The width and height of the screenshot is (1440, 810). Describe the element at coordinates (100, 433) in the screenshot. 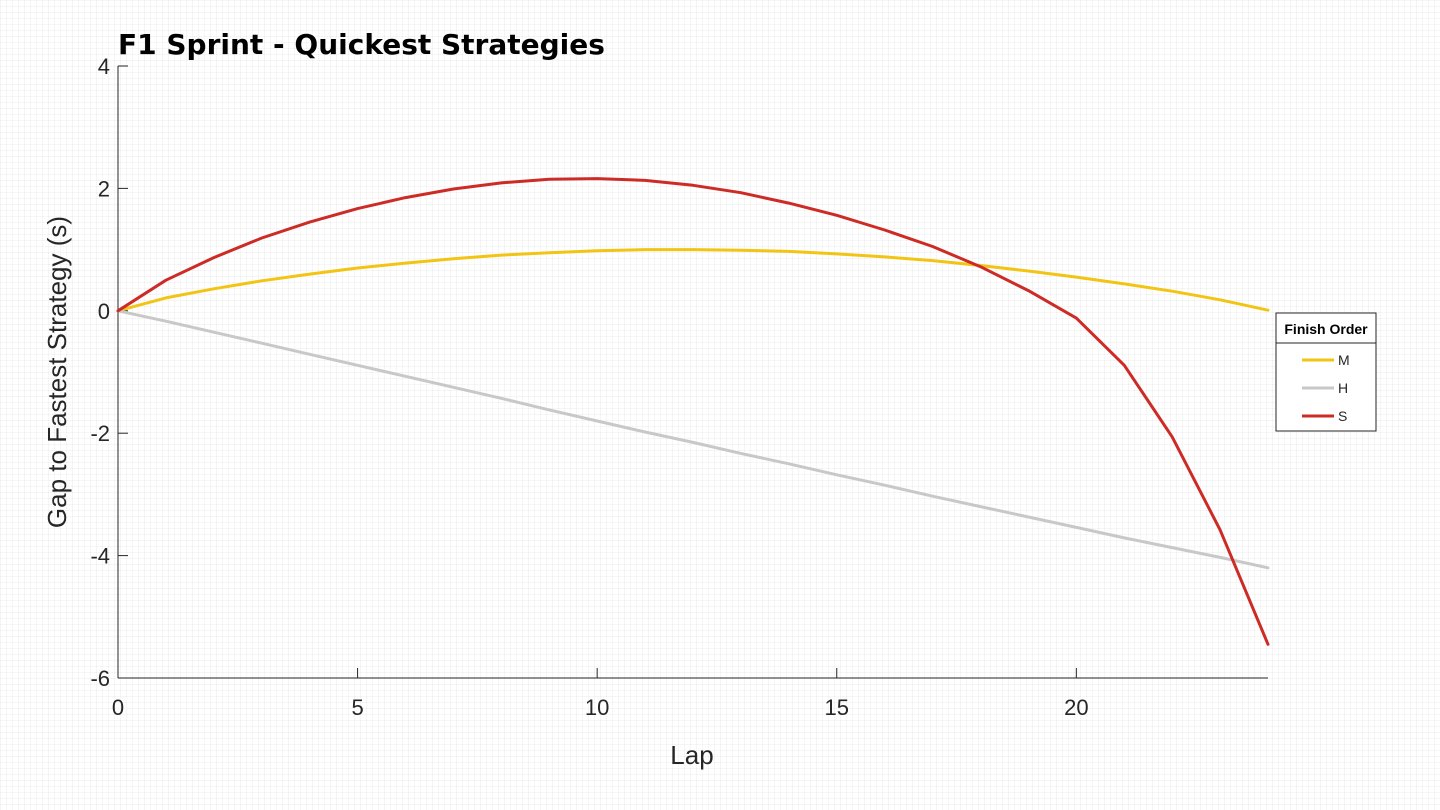

I see `y-tick-label: -2` at that location.